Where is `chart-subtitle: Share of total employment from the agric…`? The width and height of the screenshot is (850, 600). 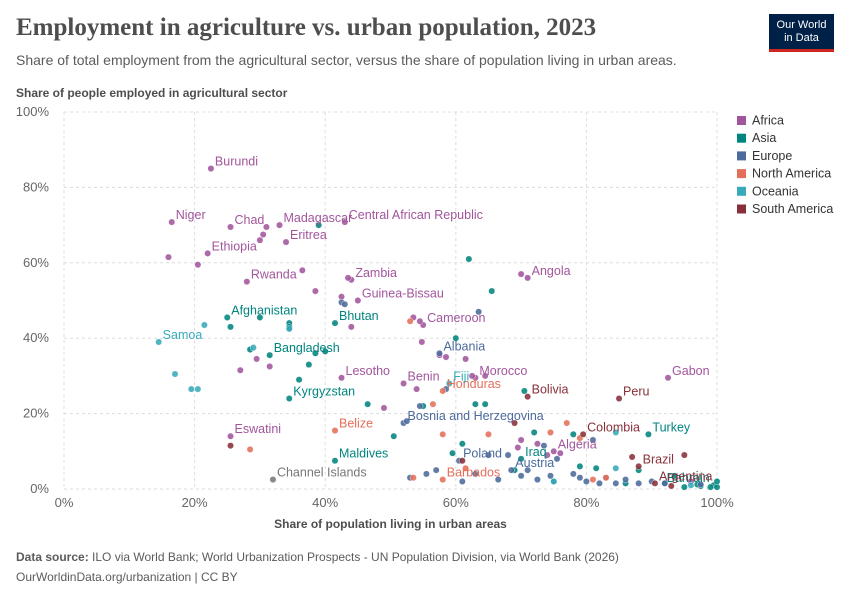 chart-subtitle: Share of total employment from the agric… is located at coordinates (346, 60).